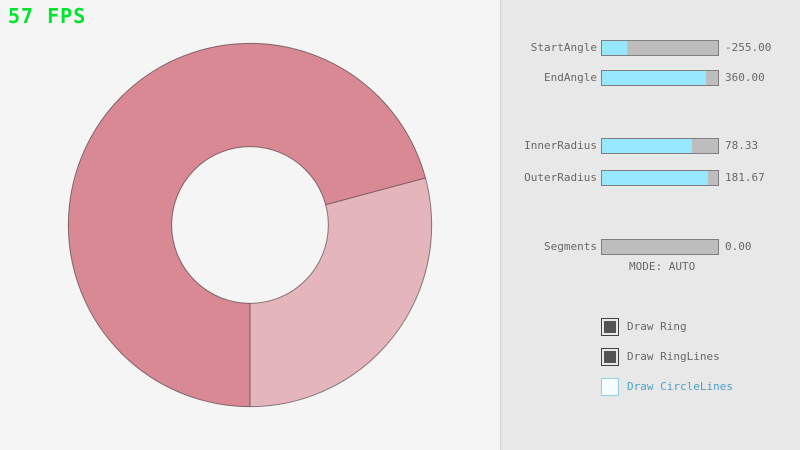 This screenshot has width=800, height=450. I want to click on checkbox-row-draw-ring: Draw Ring, so click(650, 327).